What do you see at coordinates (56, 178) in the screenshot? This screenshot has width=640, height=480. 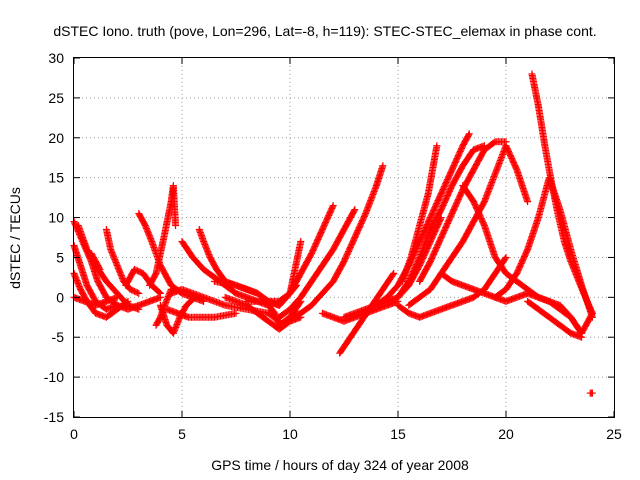 I see `y-tick-label: 15` at bounding box center [56, 178].